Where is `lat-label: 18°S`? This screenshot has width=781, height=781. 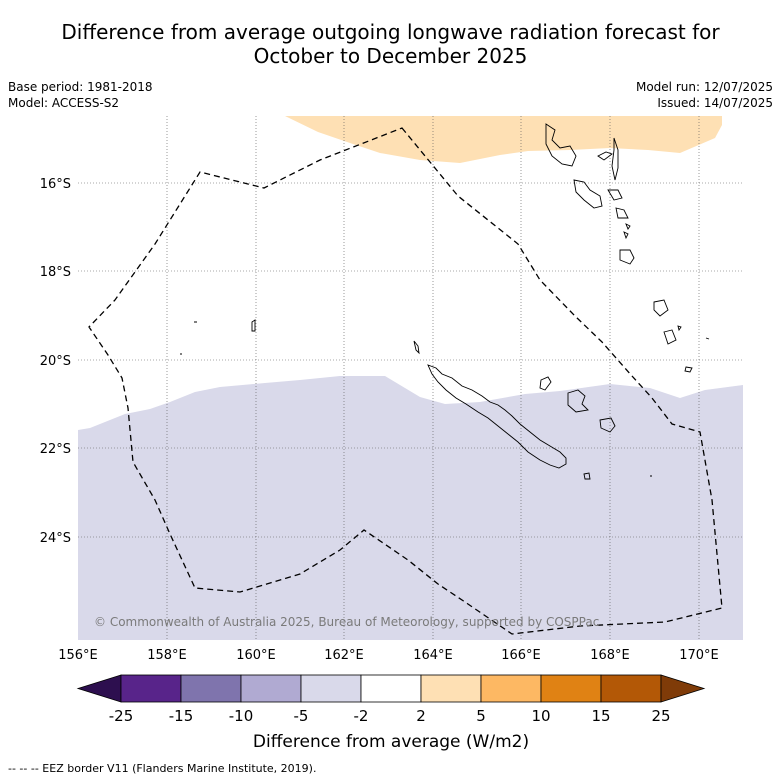 lat-label: 18°S is located at coordinates (55, 272).